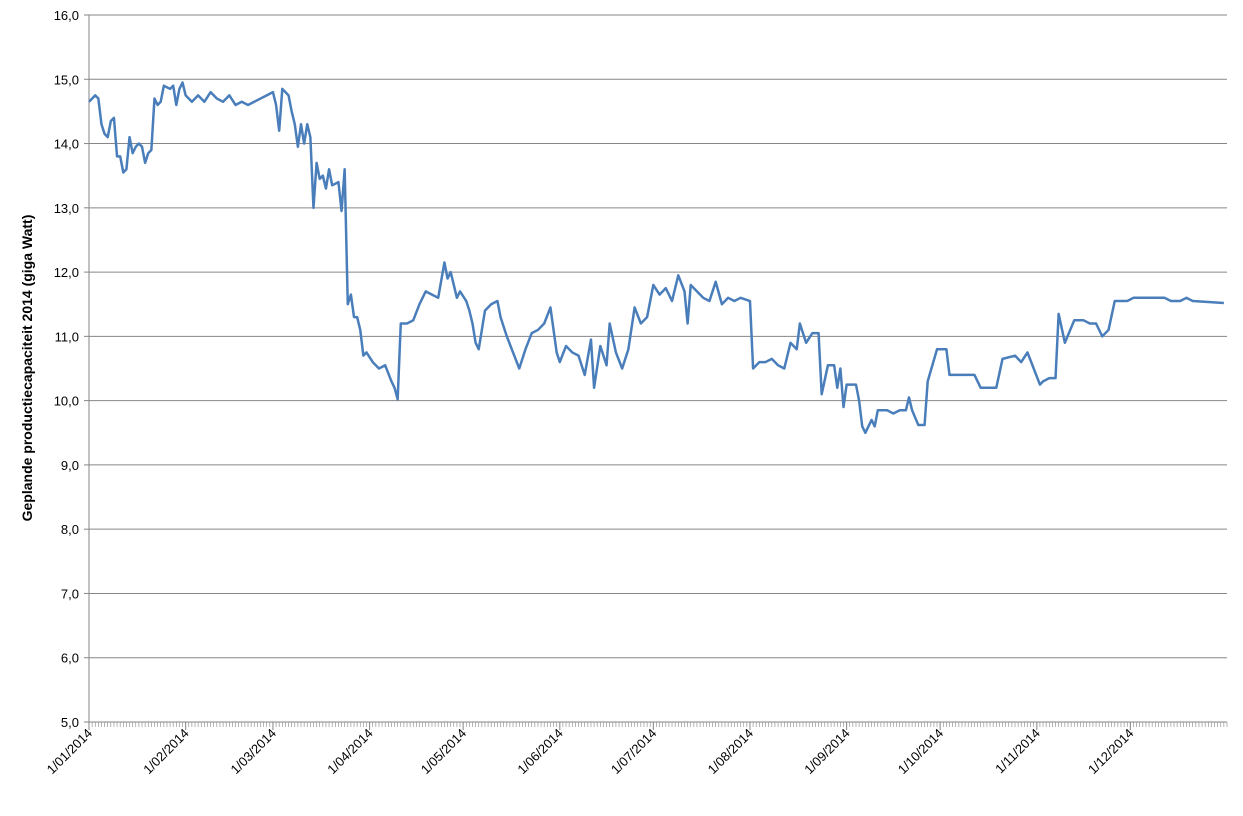  Describe the element at coordinates (66, 272) in the screenshot. I see `y-tick-label: 12,0` at that location.